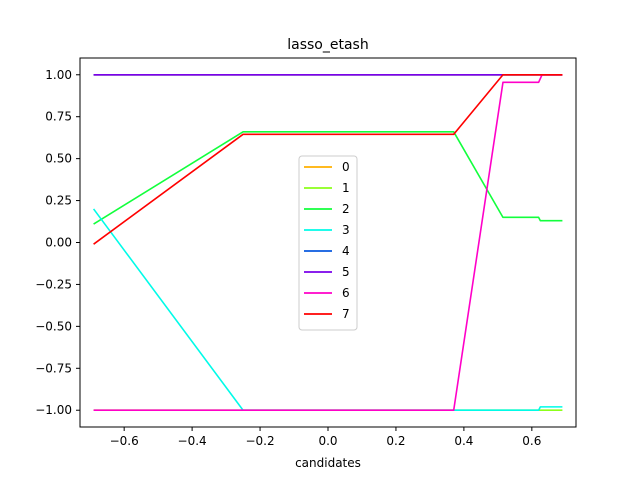 This screenshot has height=480, width=640. What do you see at coordinates (346, 188) in the screenshot?
I see `legend-label-1: 1` at bounding box center [346, 188].